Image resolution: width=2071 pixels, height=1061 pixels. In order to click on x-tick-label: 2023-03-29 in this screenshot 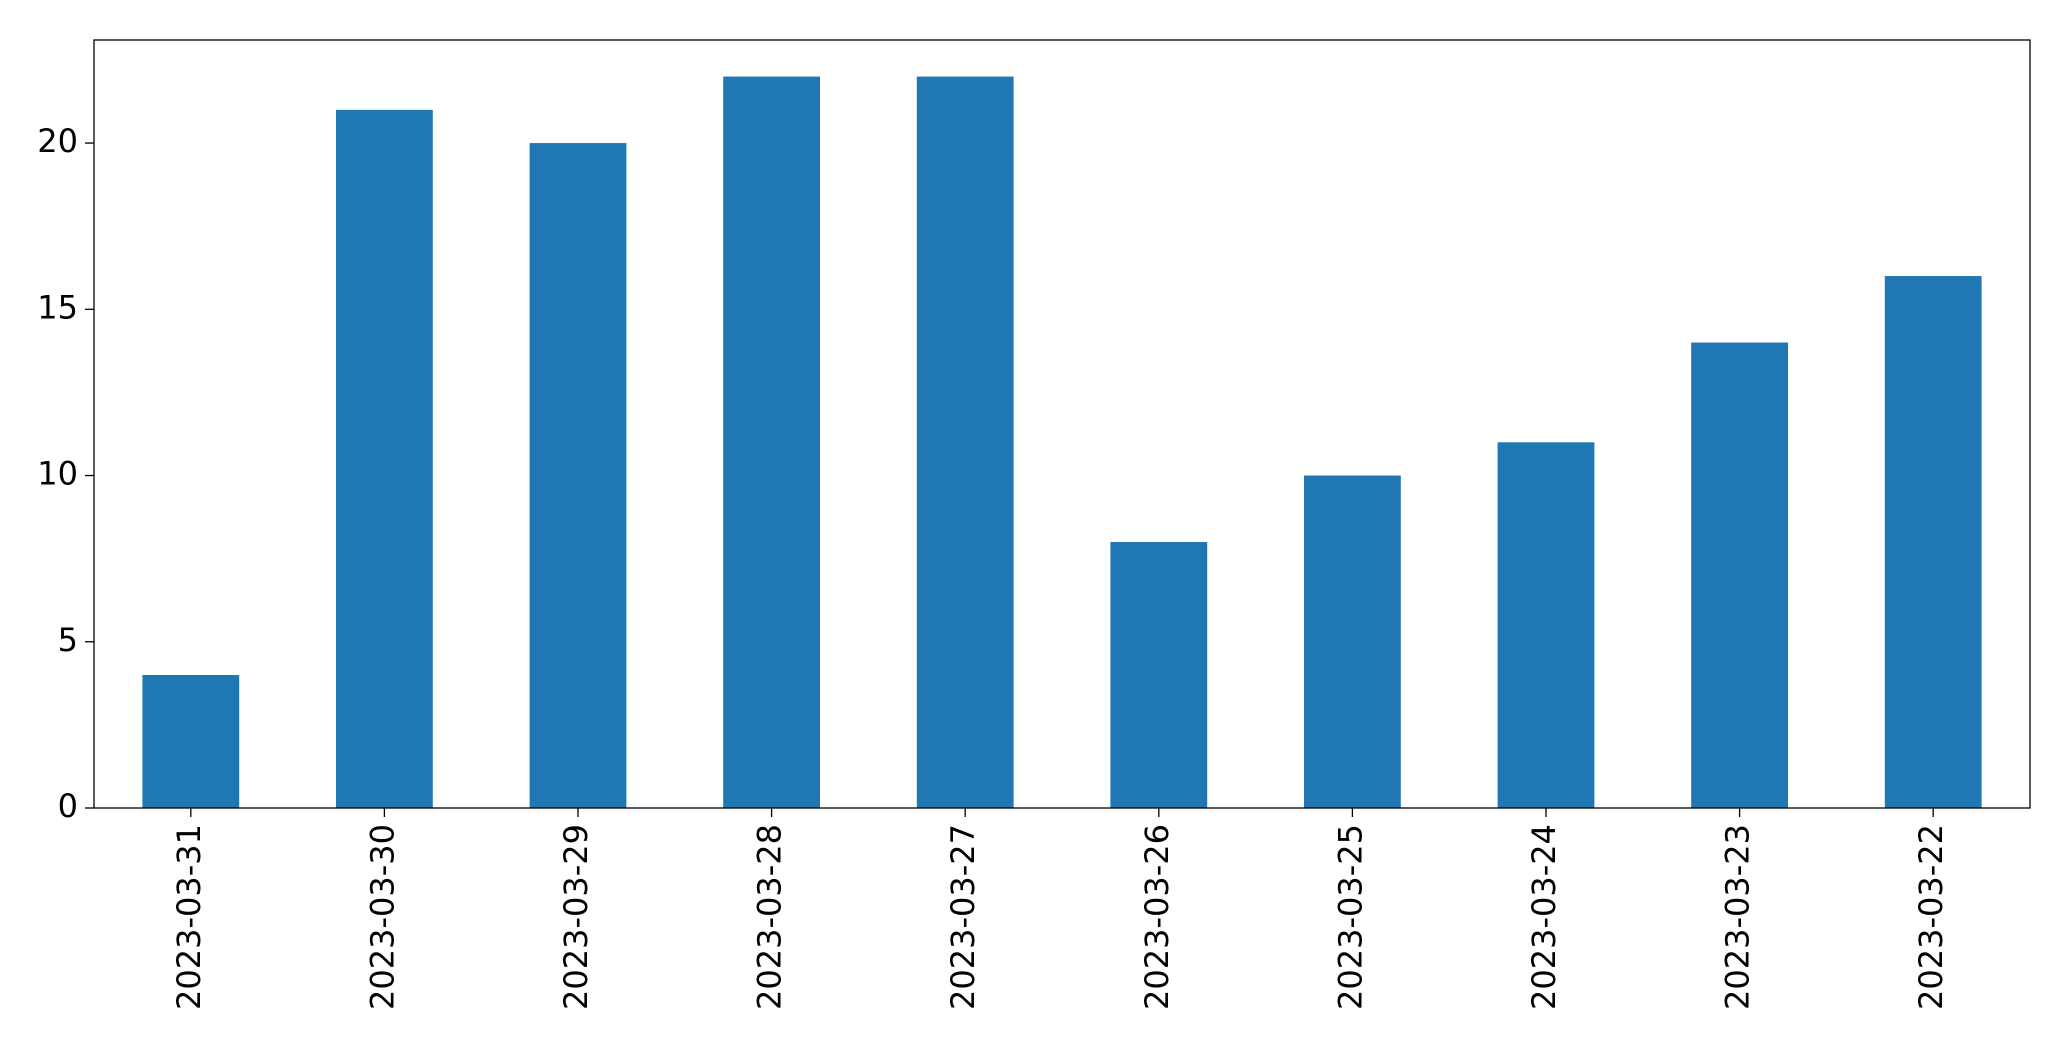, I will do `click(576, 917)`.